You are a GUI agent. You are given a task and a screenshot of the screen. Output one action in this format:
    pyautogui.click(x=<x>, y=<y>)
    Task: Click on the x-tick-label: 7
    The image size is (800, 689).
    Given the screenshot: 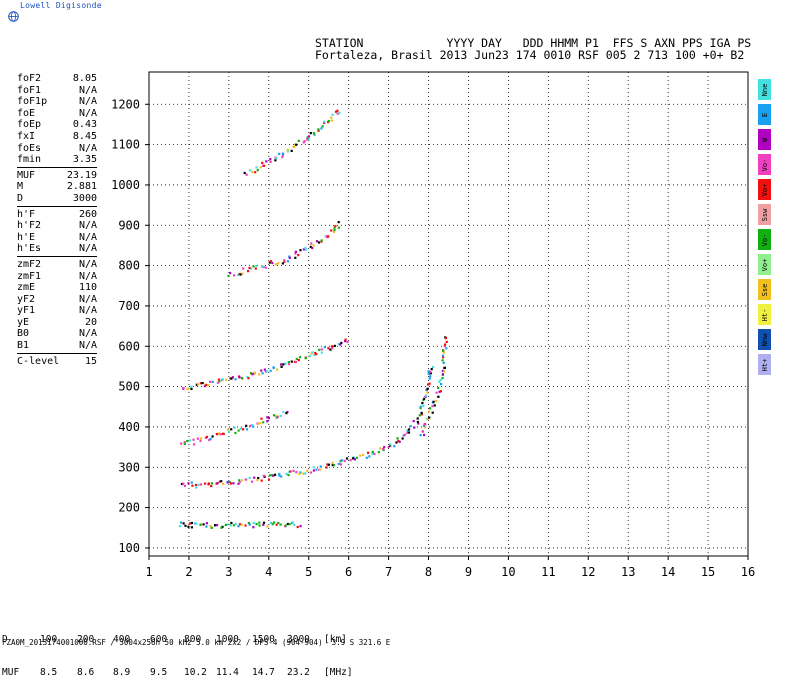 What is the action you would take?
    pyautogui.click(x=388, y=572)
    